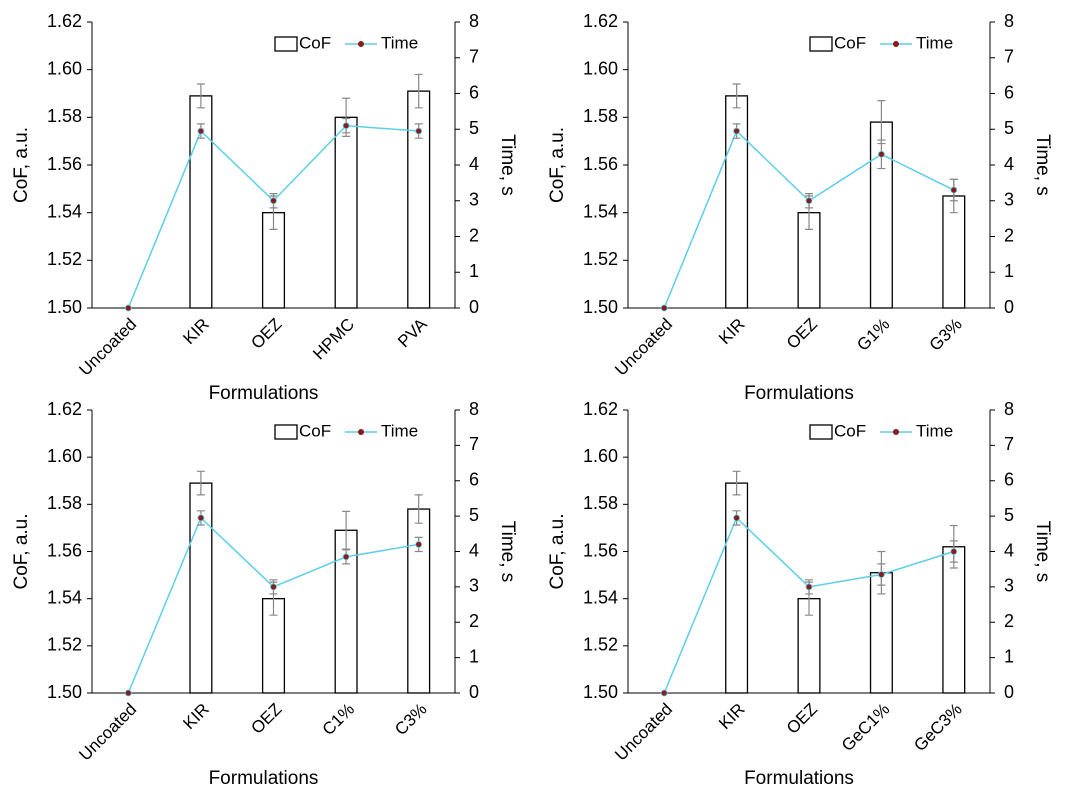  What do you see at coordinates (333, 339) in the screenshot?
I see `x-tick-label: HPMC` at bounding box center [333, 339].